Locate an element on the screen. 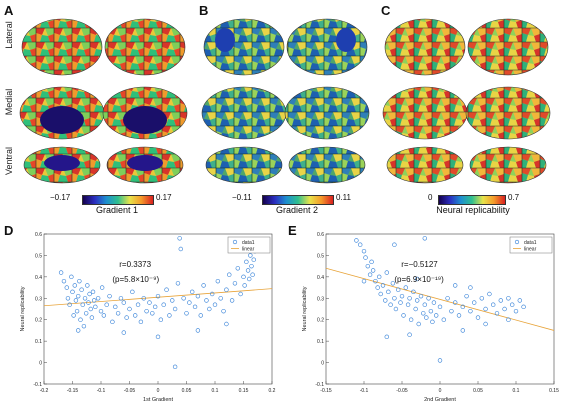 The image size is (563, 409). colorbar-title: Gradient 1 is located at coordinates (117, 210).